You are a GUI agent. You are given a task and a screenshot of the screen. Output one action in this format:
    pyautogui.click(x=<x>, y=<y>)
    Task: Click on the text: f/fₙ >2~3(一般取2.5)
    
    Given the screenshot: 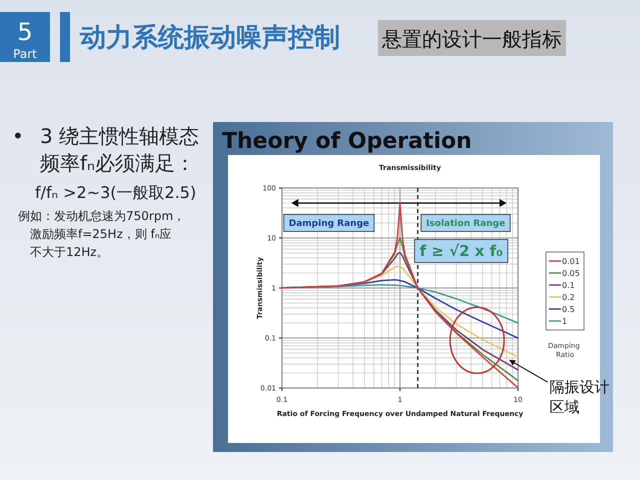 What is the action you would take?
    pyautogui.click(x=115, y=192)
    